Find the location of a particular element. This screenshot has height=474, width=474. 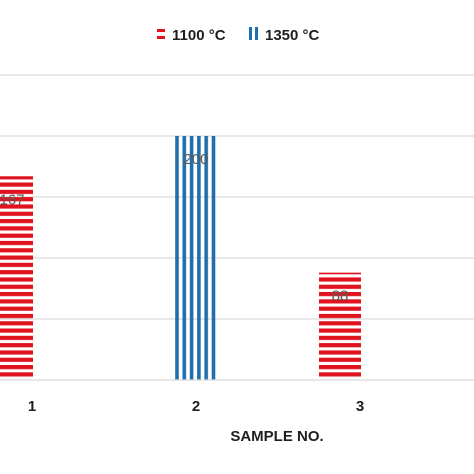

x-tick-label: 2 is located at coordinates (196, 406).